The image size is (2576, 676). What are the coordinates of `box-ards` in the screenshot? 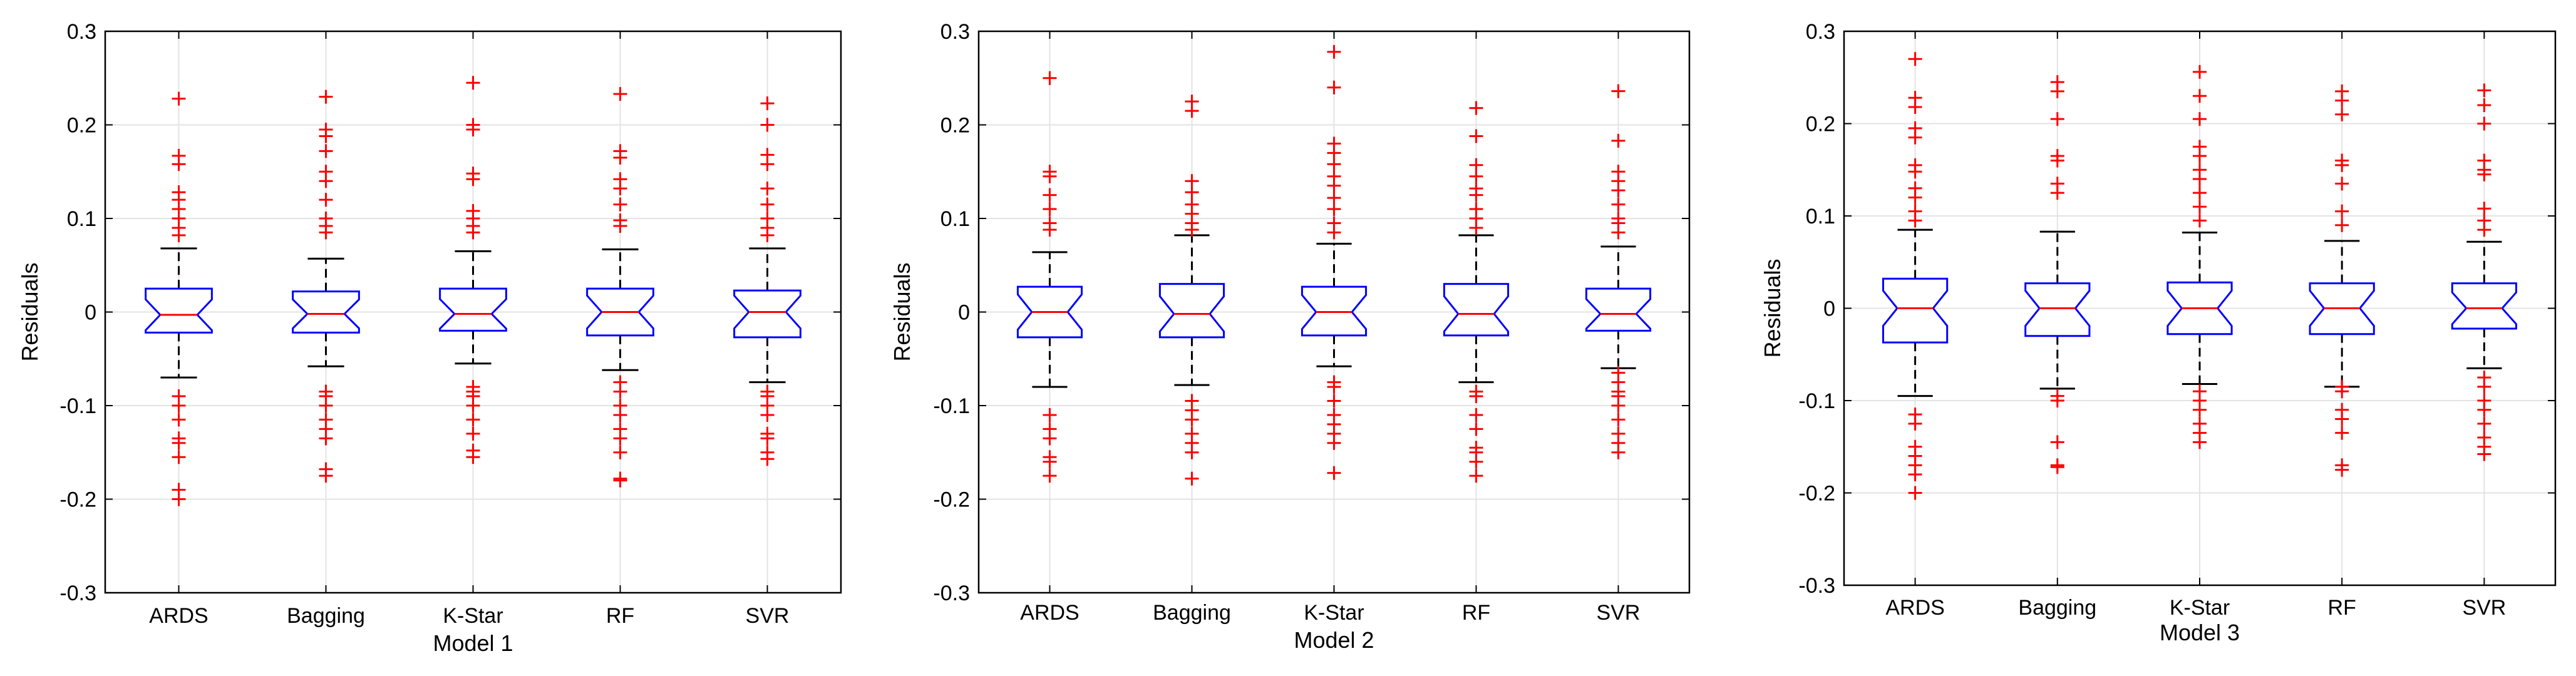 It's located at (1916, 276).